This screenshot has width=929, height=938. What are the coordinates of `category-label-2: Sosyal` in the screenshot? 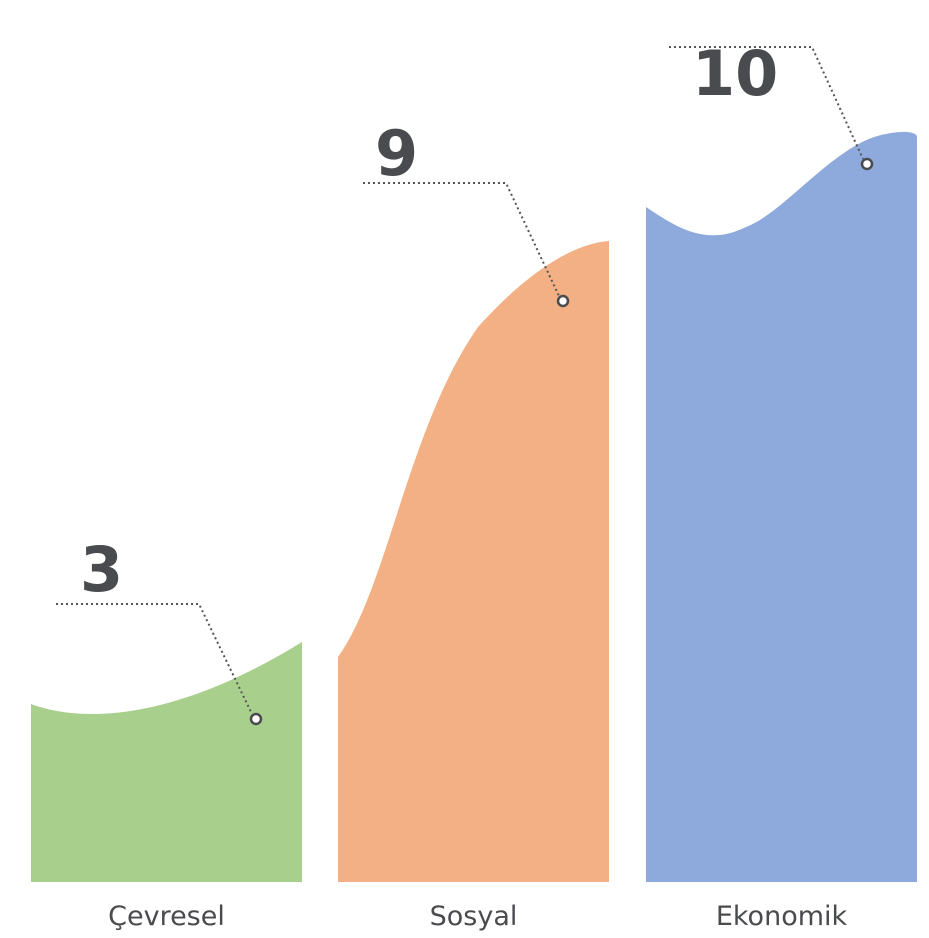 It's located at (474, 916).